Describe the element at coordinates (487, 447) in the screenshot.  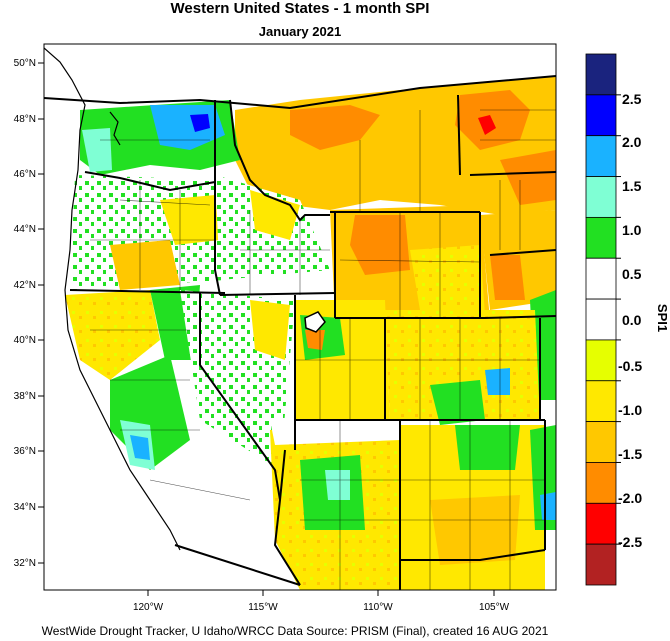
I see `spi-region-newmexico-green` at that location.